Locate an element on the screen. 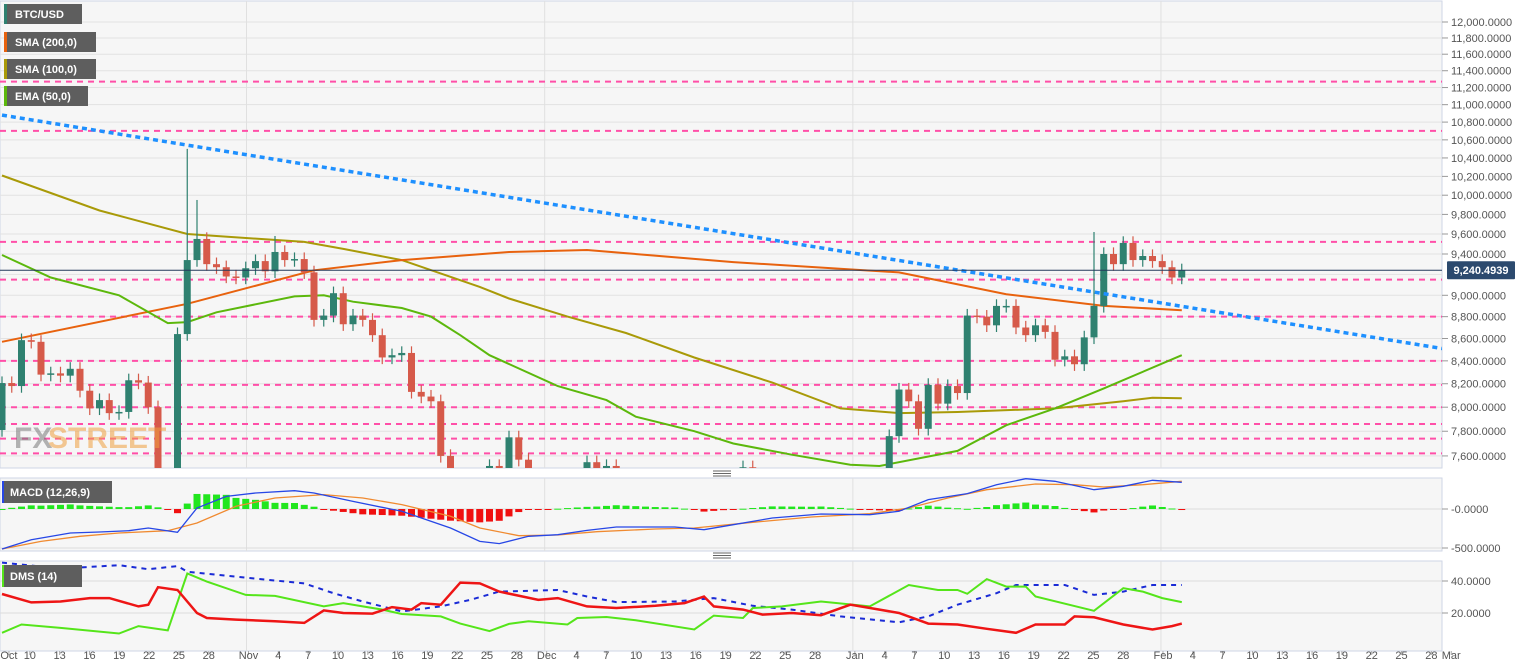 The image size is (1534, 661). legend-btcusd: BTC/USD is located at coordinates (43, 14).